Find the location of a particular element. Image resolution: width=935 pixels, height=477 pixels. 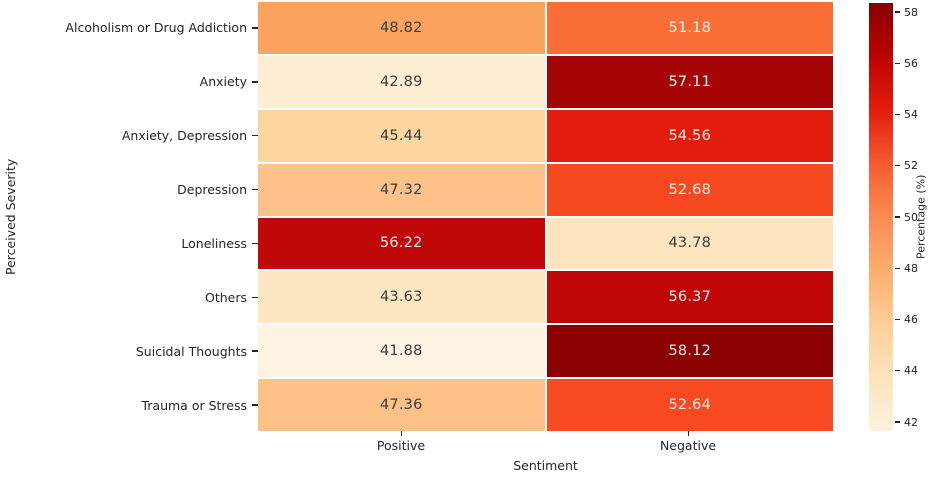

colorbar-tick: 44 is located at coordinates (913, 371).